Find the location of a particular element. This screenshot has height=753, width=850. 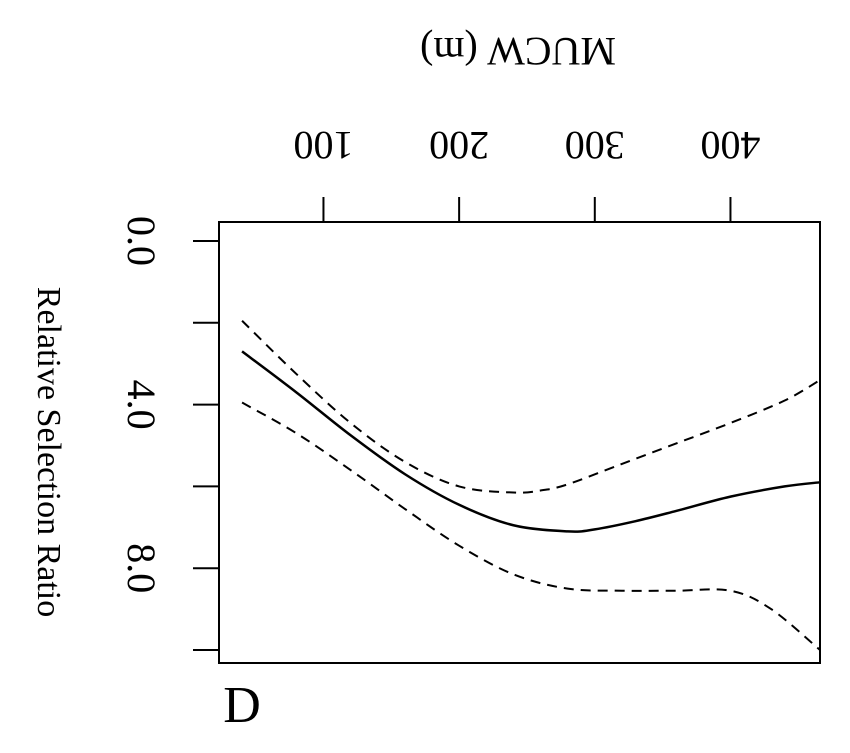

x-tick-label: 100 is located at coordinates (323, 145).